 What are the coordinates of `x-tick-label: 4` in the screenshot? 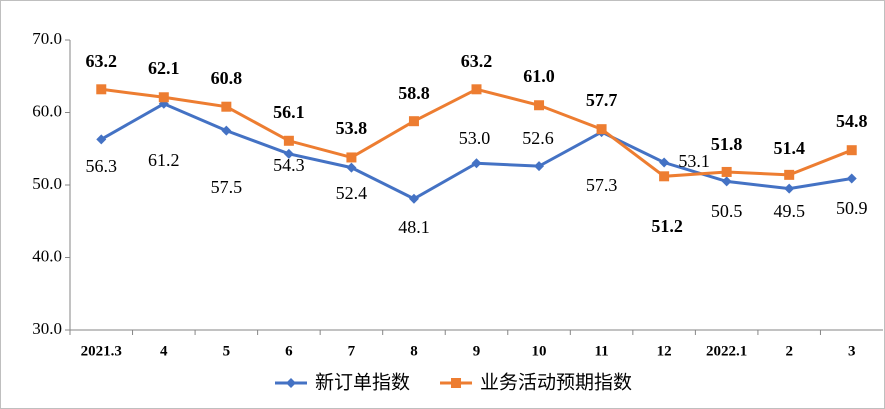 It's located at (164, 351).